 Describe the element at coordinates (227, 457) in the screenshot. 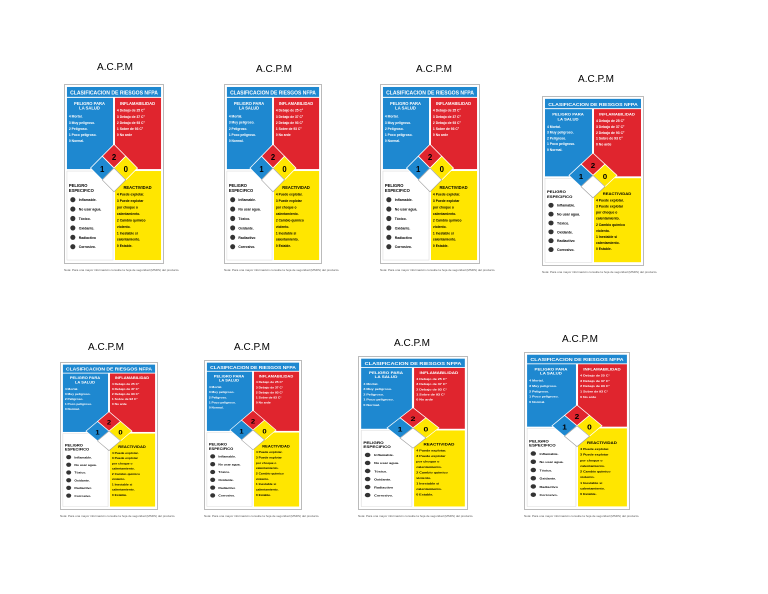

I see `specific-item: Inflamable.` at that location.